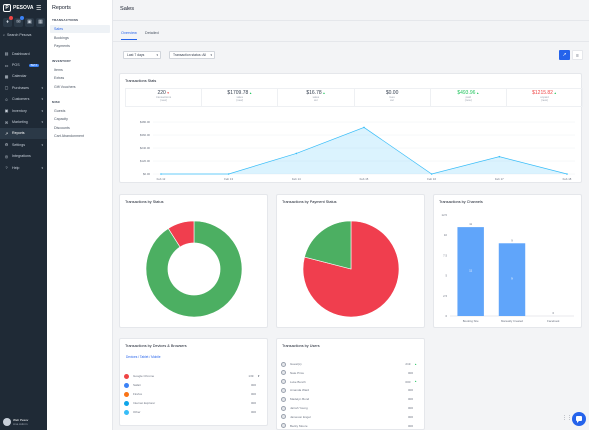 The width and height of the screenshot is (589, 430). I want to click on subnav-item-items: Items, so click(58, 69).